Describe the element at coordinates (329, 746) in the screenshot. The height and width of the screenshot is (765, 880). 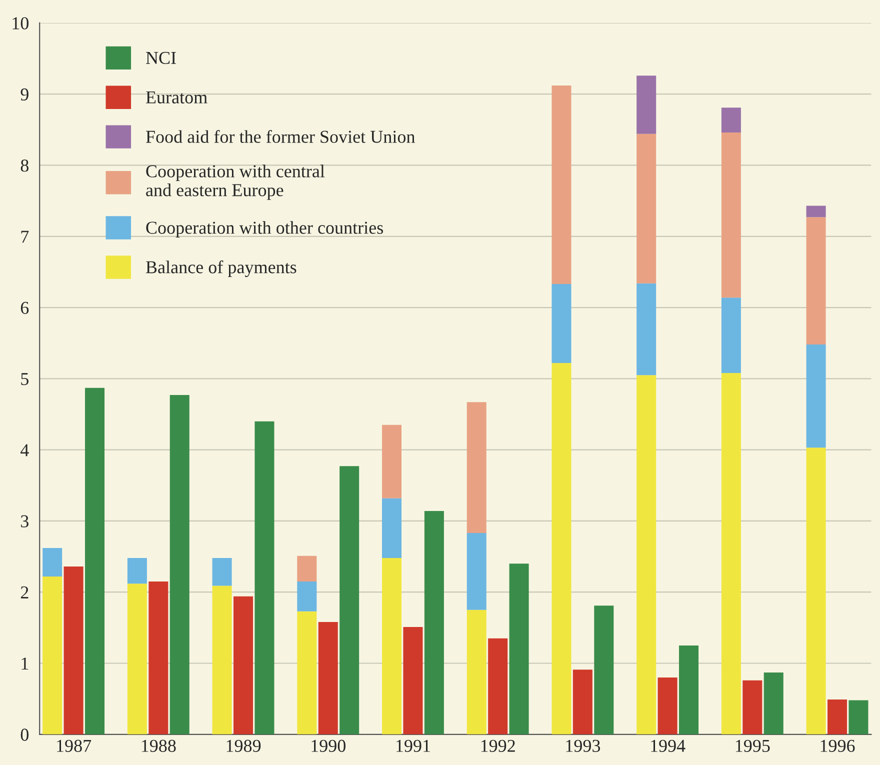
I see `x-tick-label: 1990` at that location.